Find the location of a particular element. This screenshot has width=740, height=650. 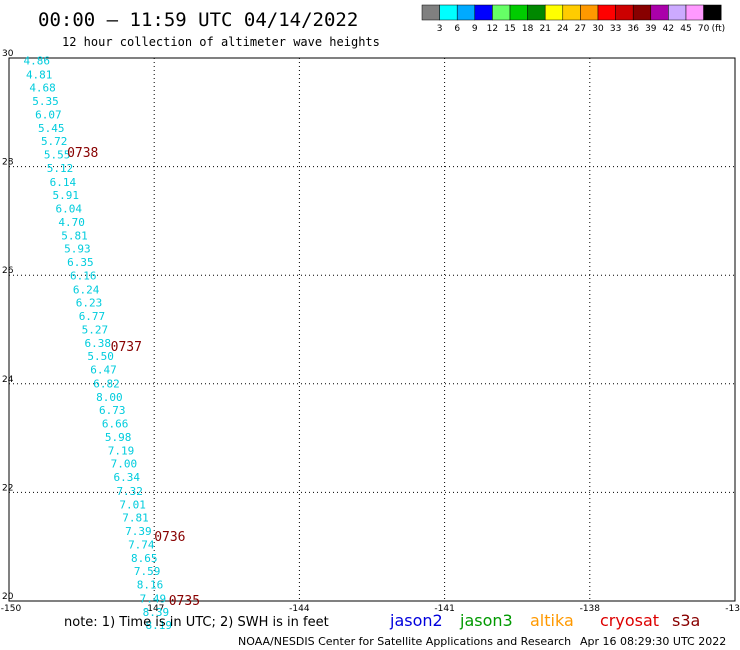

wave-height-label: 4.68 is located at coordinates (42, 87).